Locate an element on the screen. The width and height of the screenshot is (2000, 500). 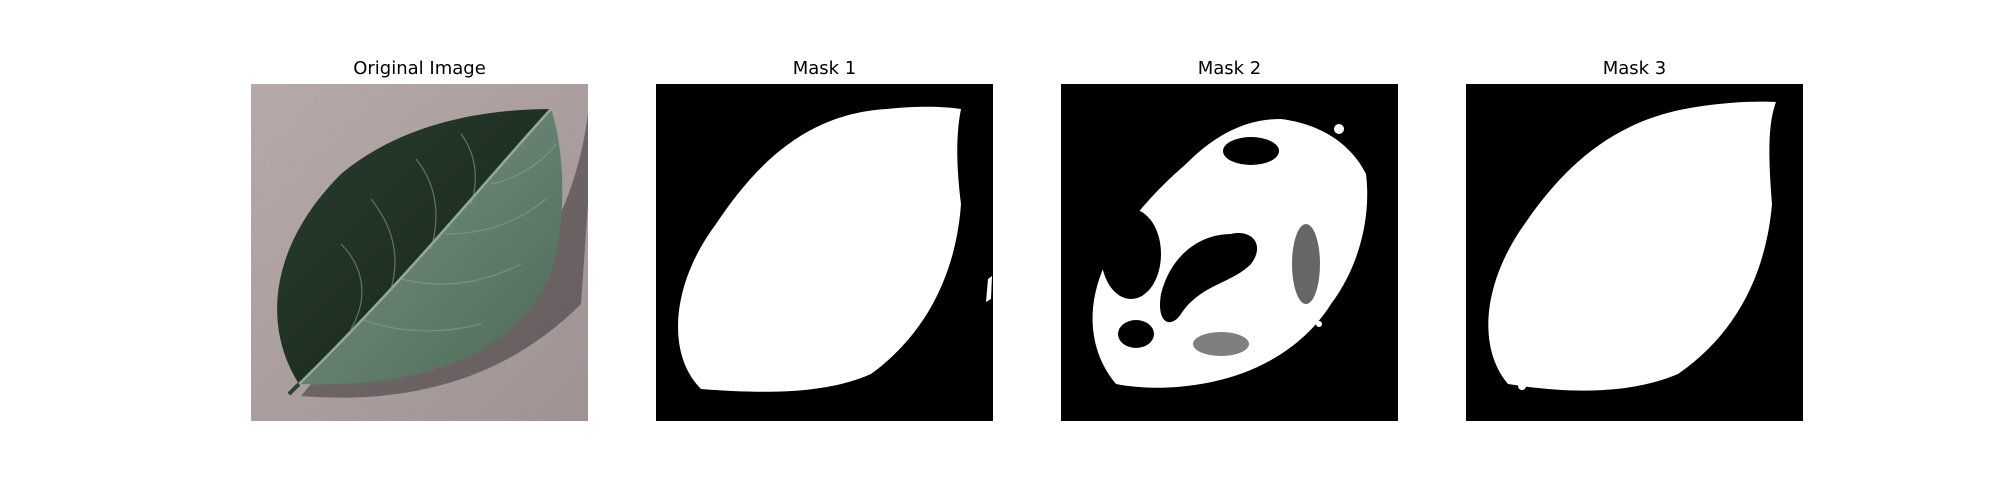
leaf-dark-half is located at coordinates (414, 246).